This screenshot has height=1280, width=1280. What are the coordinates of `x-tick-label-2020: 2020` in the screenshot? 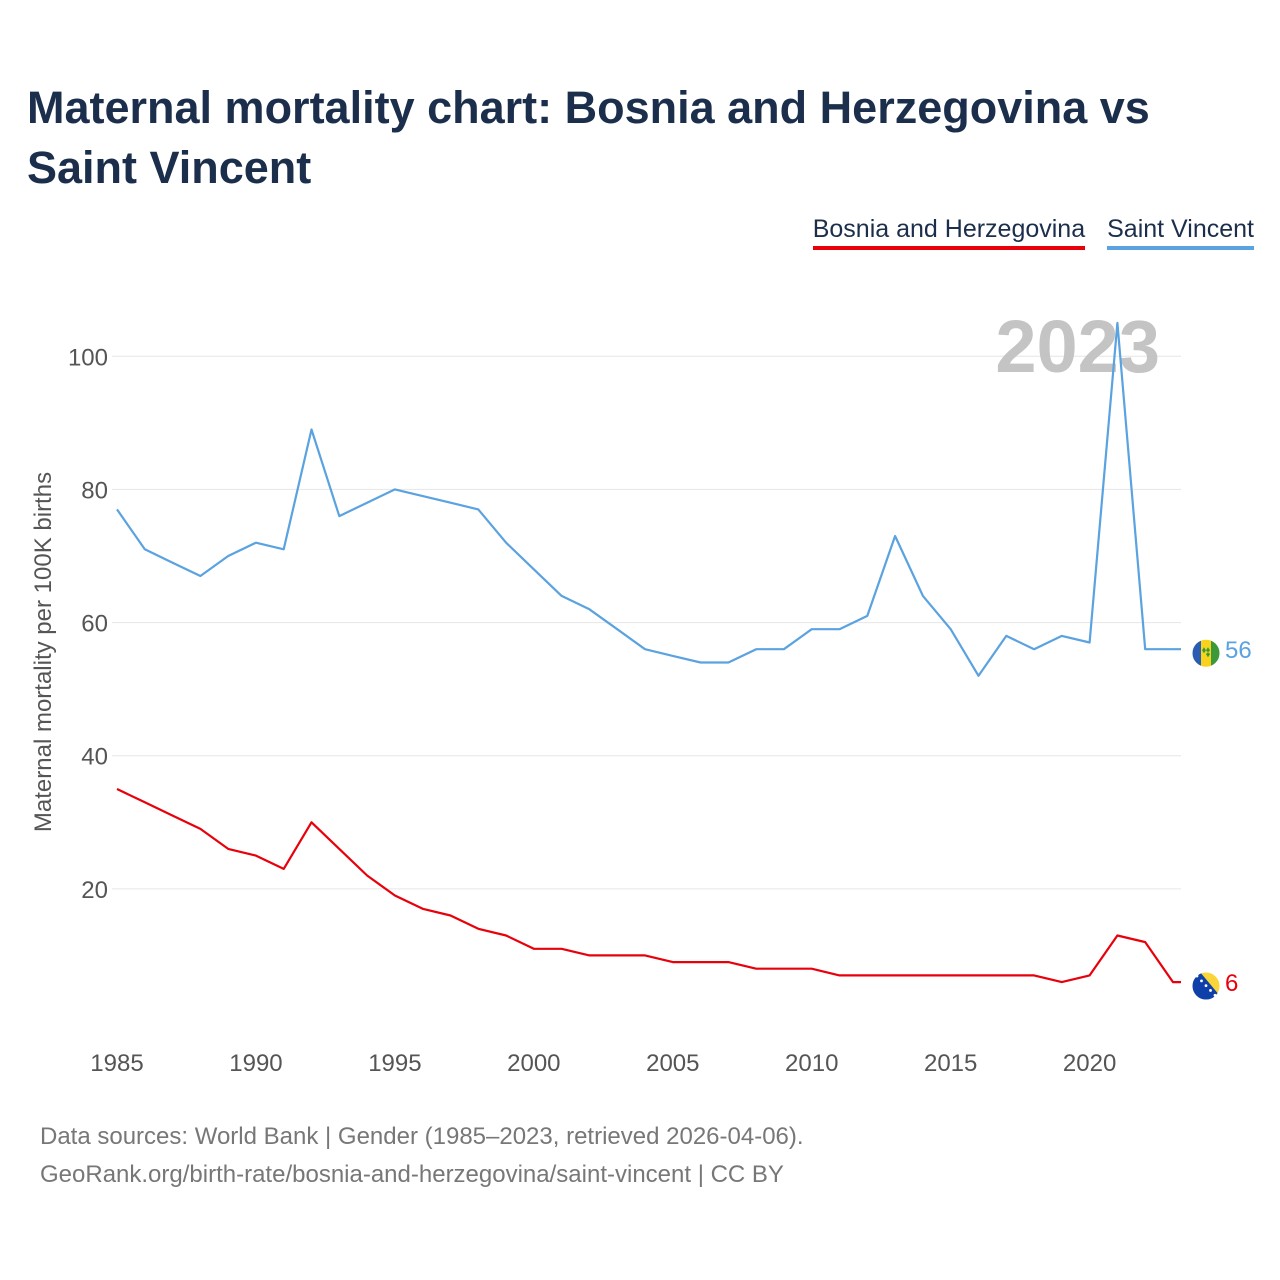 It's located at (1089, 1063).